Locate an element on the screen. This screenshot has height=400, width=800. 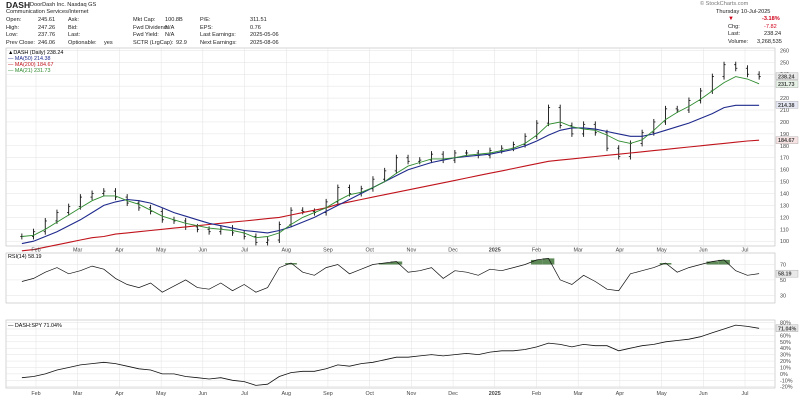
quote-value: N/A is located at coordinates (170, 35).